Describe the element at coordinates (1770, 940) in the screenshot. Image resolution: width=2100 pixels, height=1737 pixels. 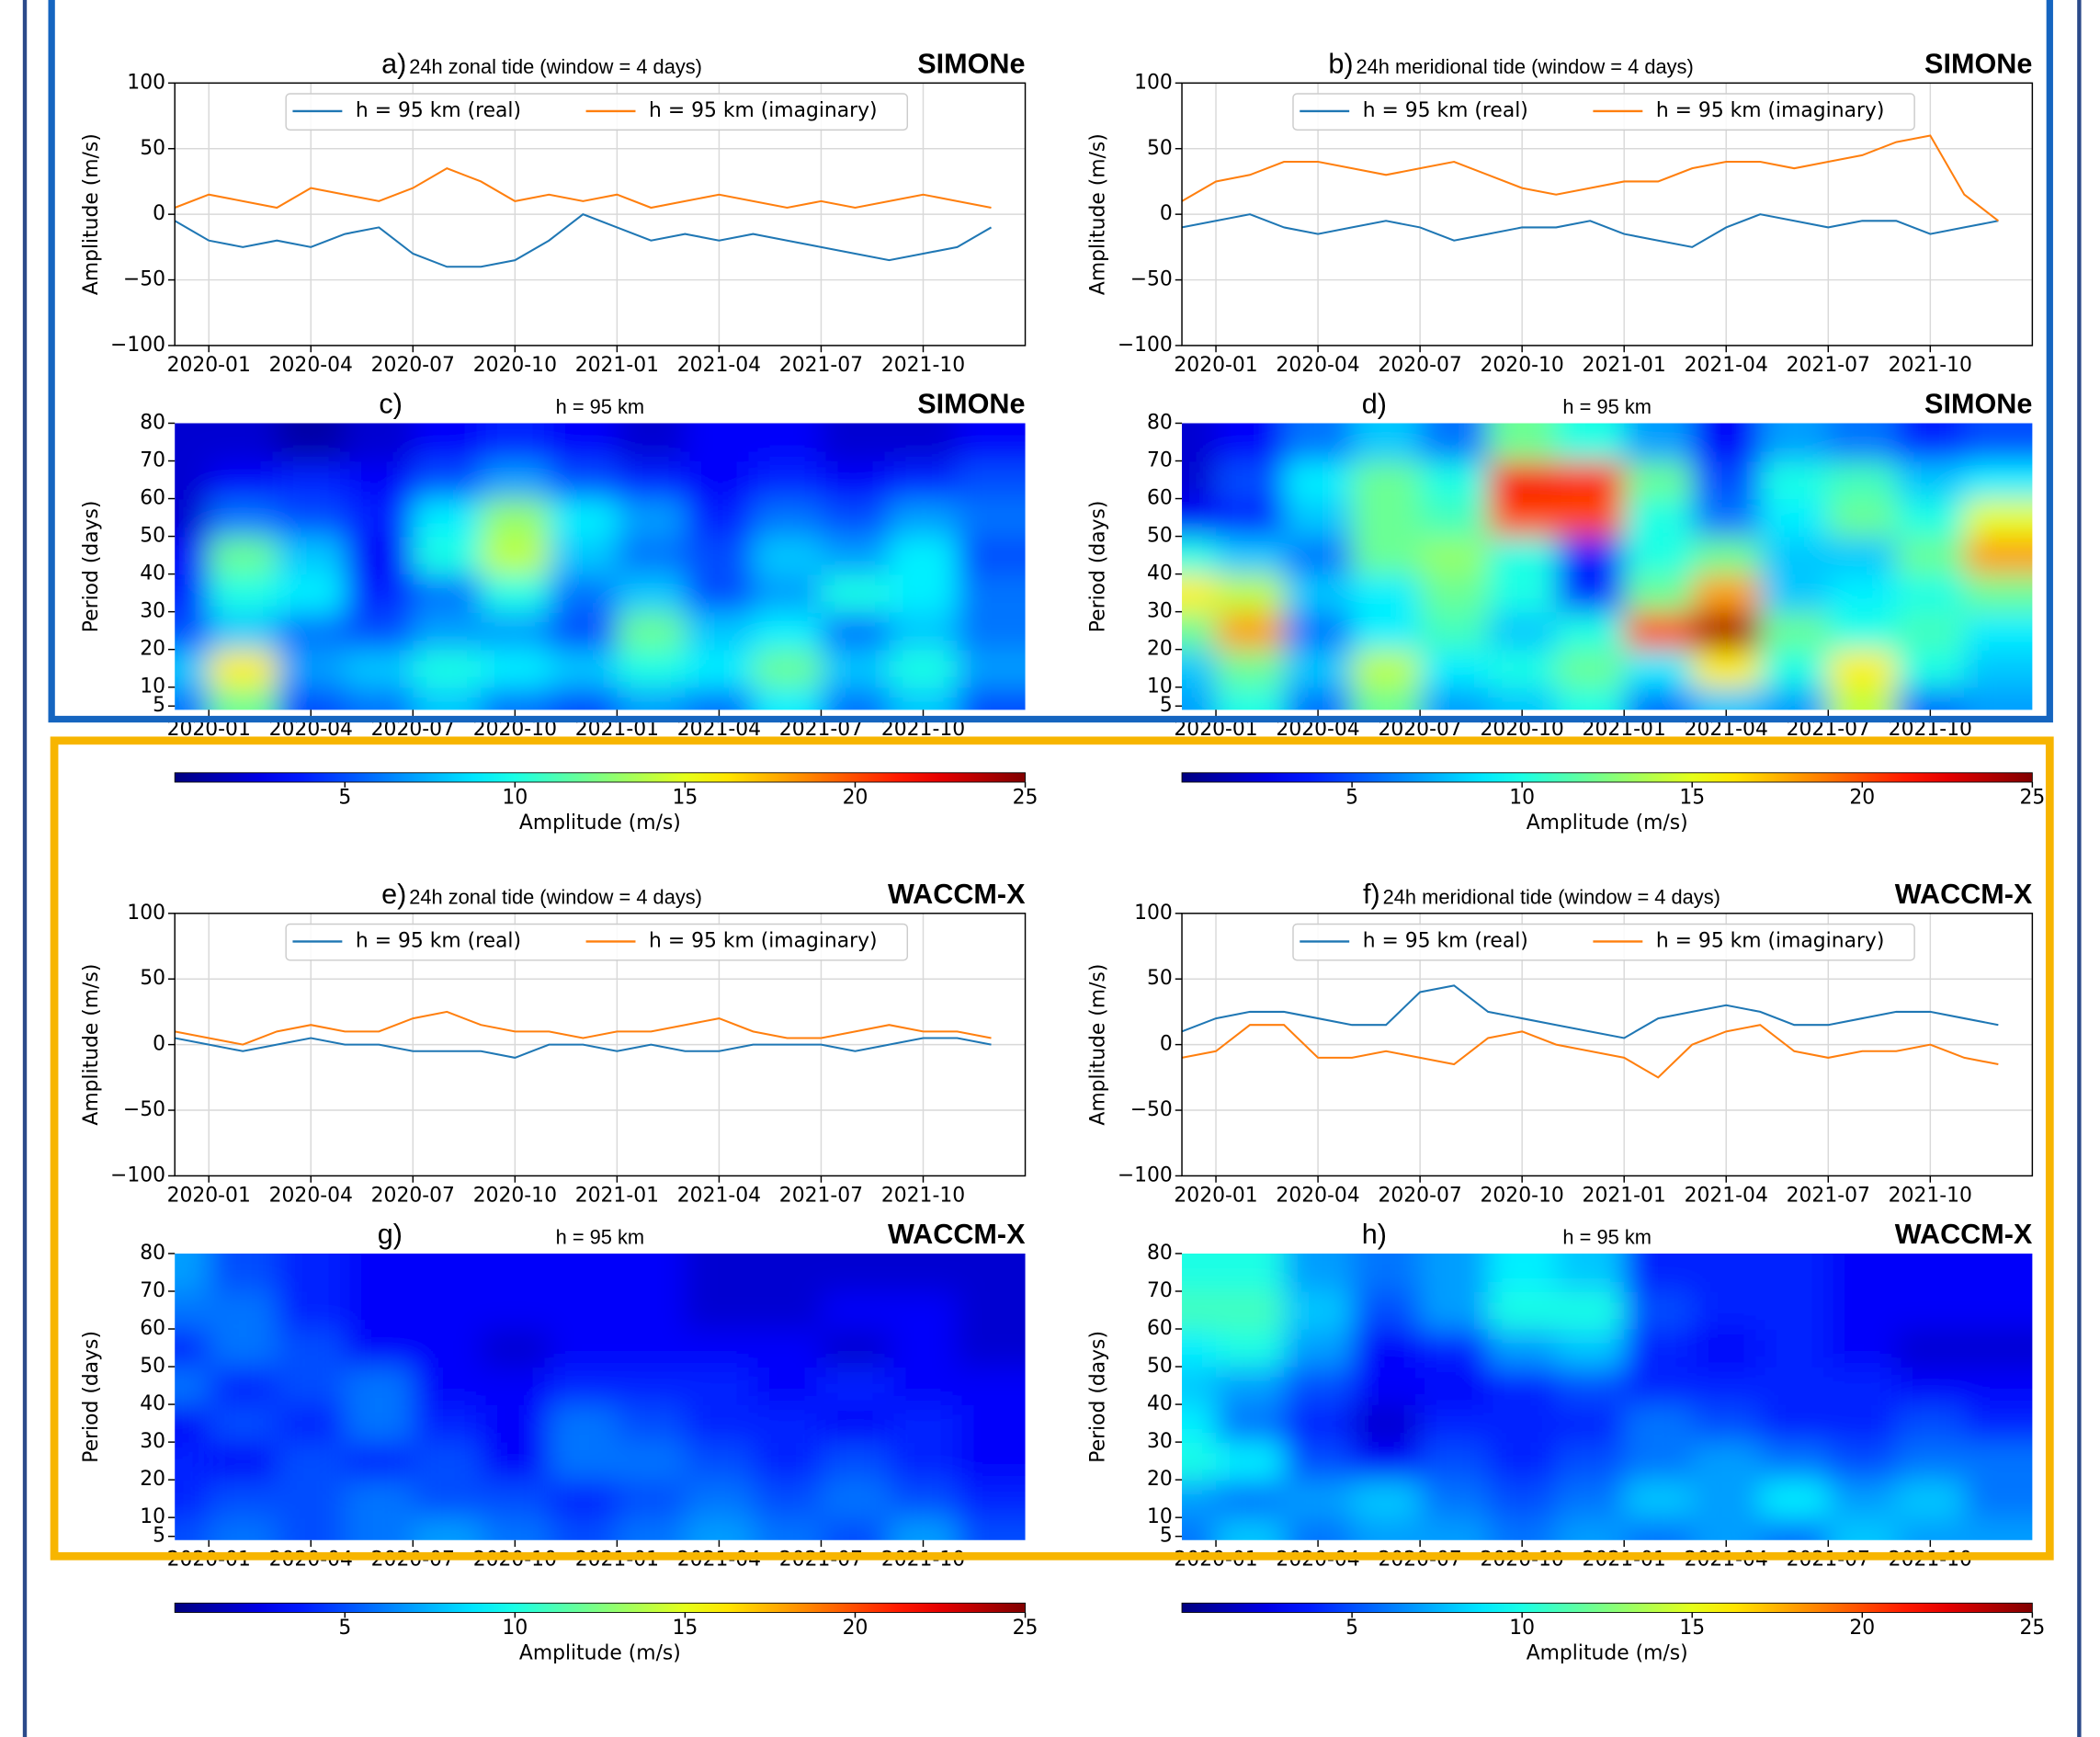
I see `legend-label: h = 95 km (imaginary)` at that location.